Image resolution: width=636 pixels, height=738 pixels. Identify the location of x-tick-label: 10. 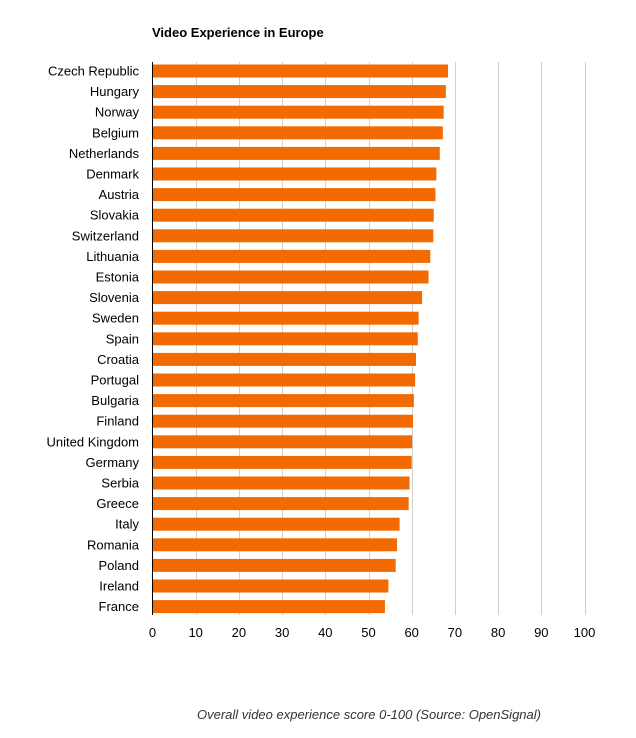
(195, 632).